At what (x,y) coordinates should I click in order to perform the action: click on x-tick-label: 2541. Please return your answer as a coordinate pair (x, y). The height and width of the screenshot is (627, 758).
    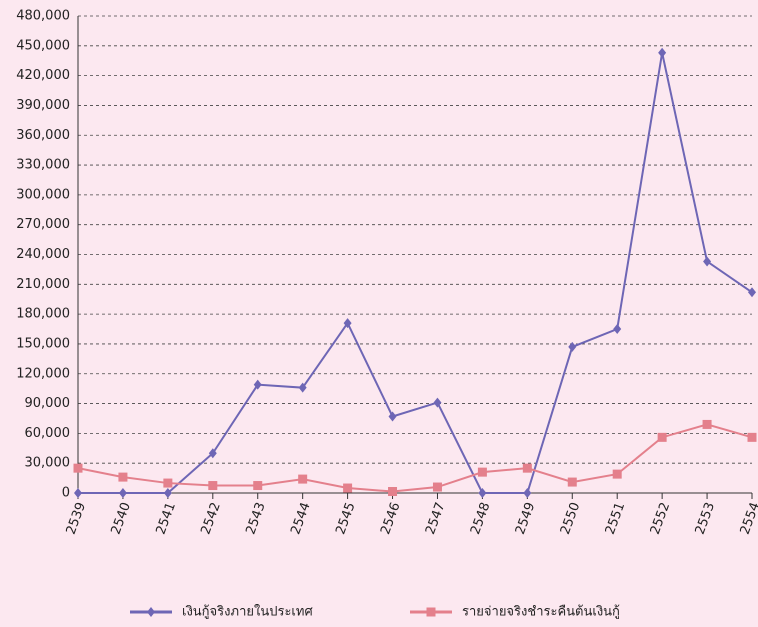
    Looking at the image, I should click on (166, 518).